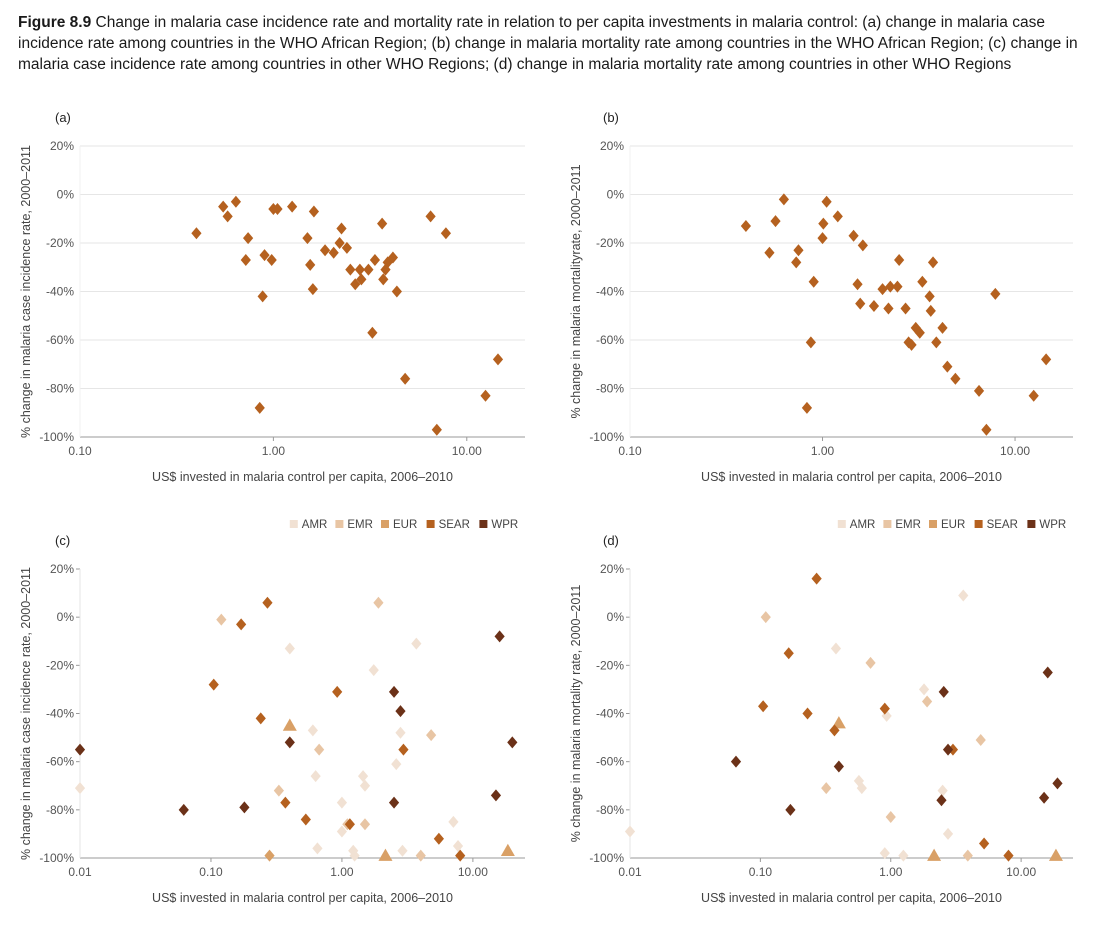  What do you see at coordinates (630, 872) in the screenshot?
I see `x-tick-label: 0.01` at bounding box center [630, 872].